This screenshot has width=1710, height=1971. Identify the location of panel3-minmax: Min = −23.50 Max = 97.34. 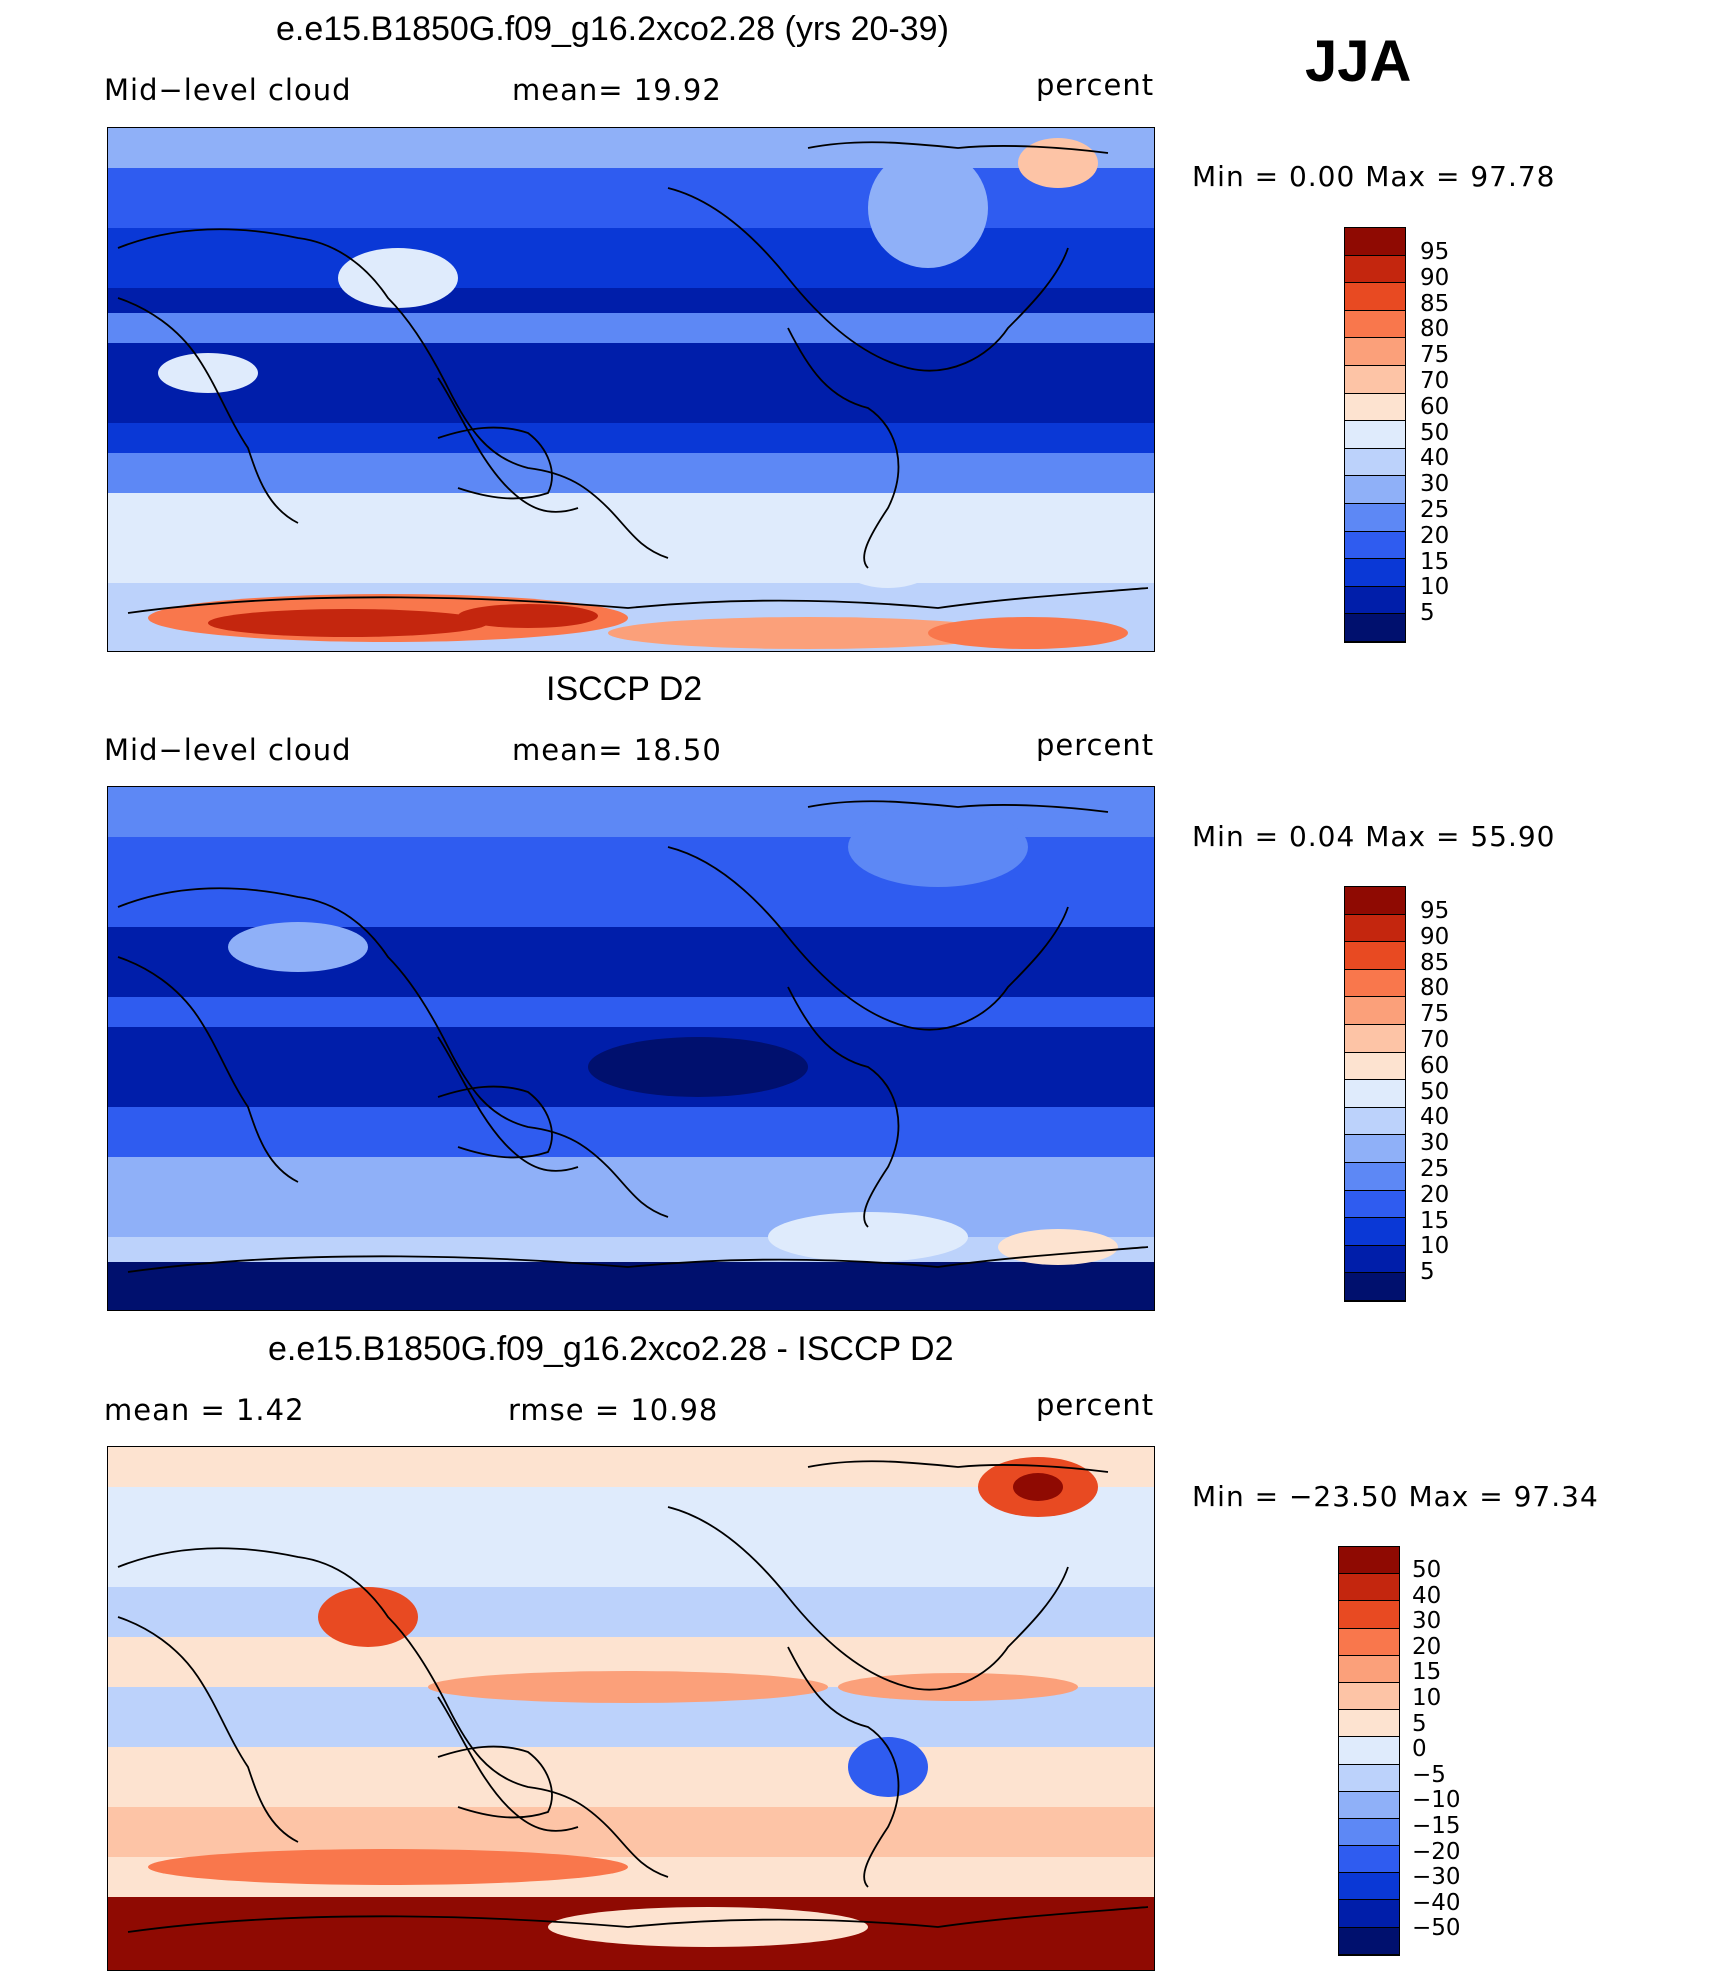
(1395, 1496).